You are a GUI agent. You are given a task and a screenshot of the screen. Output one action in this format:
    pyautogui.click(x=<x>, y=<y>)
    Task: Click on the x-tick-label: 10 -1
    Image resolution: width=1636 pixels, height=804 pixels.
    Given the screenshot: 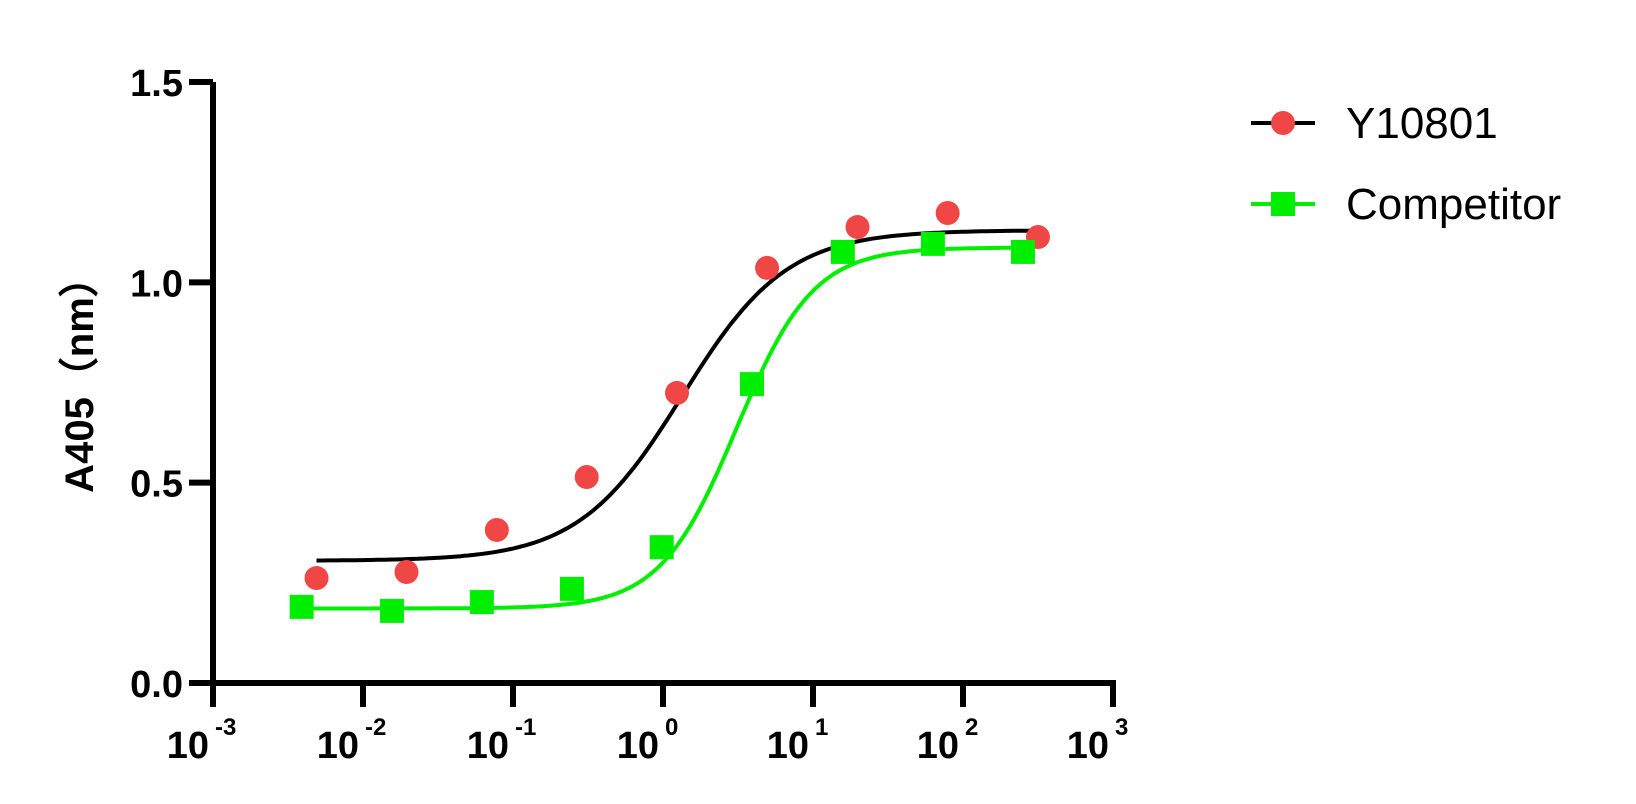 What is the action you would take?
    pyautogui.click(x=502, y=740)
    